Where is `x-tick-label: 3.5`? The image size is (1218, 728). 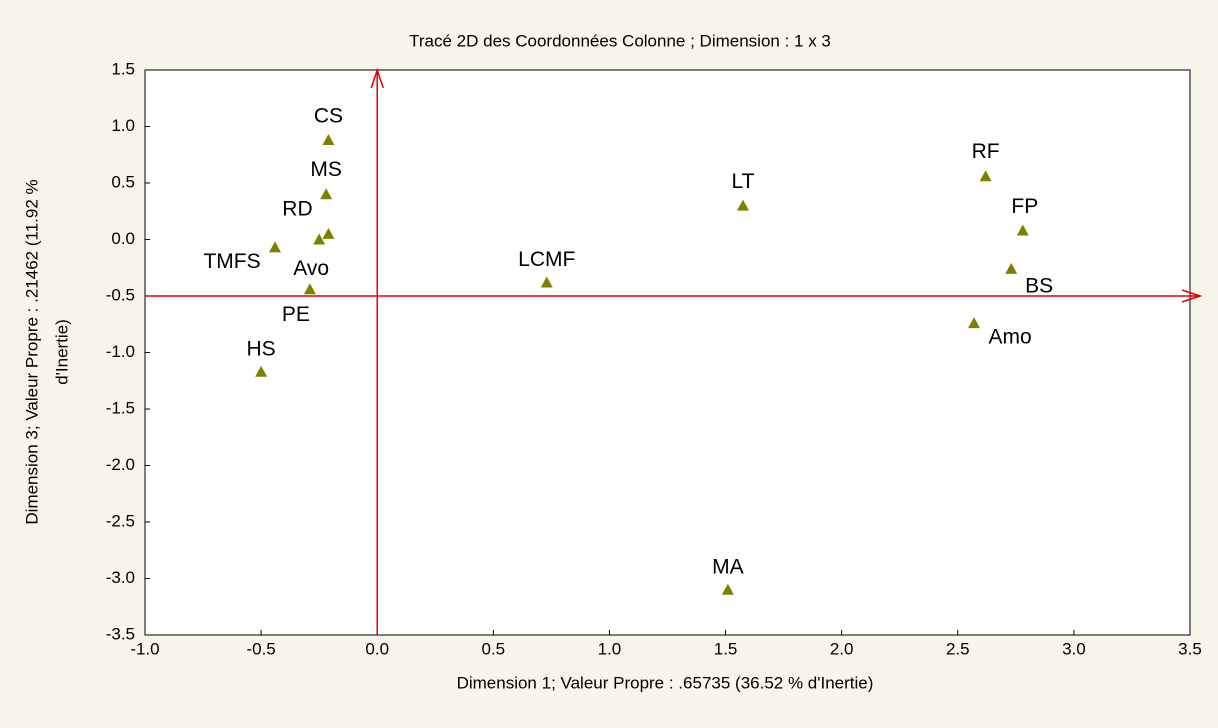 x-tick-label: 3.5 is located at coordinates (1190, 648).